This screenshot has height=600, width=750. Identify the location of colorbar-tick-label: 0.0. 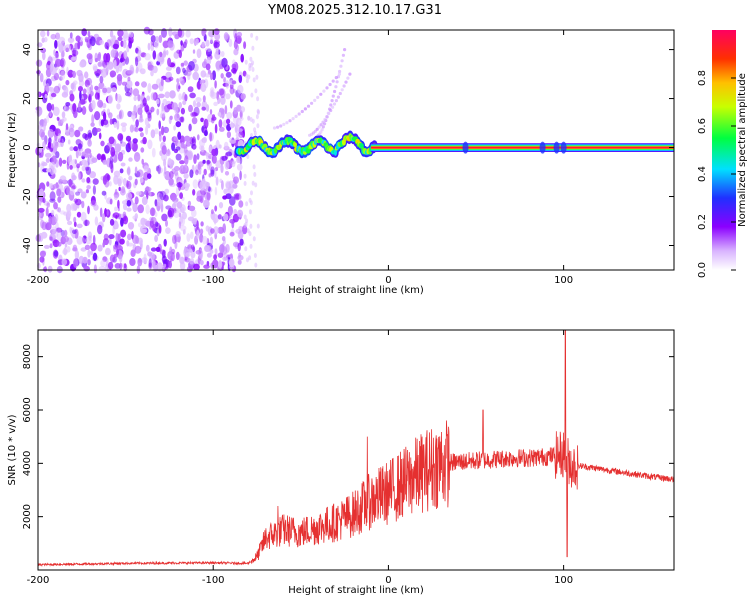
(702, 270).